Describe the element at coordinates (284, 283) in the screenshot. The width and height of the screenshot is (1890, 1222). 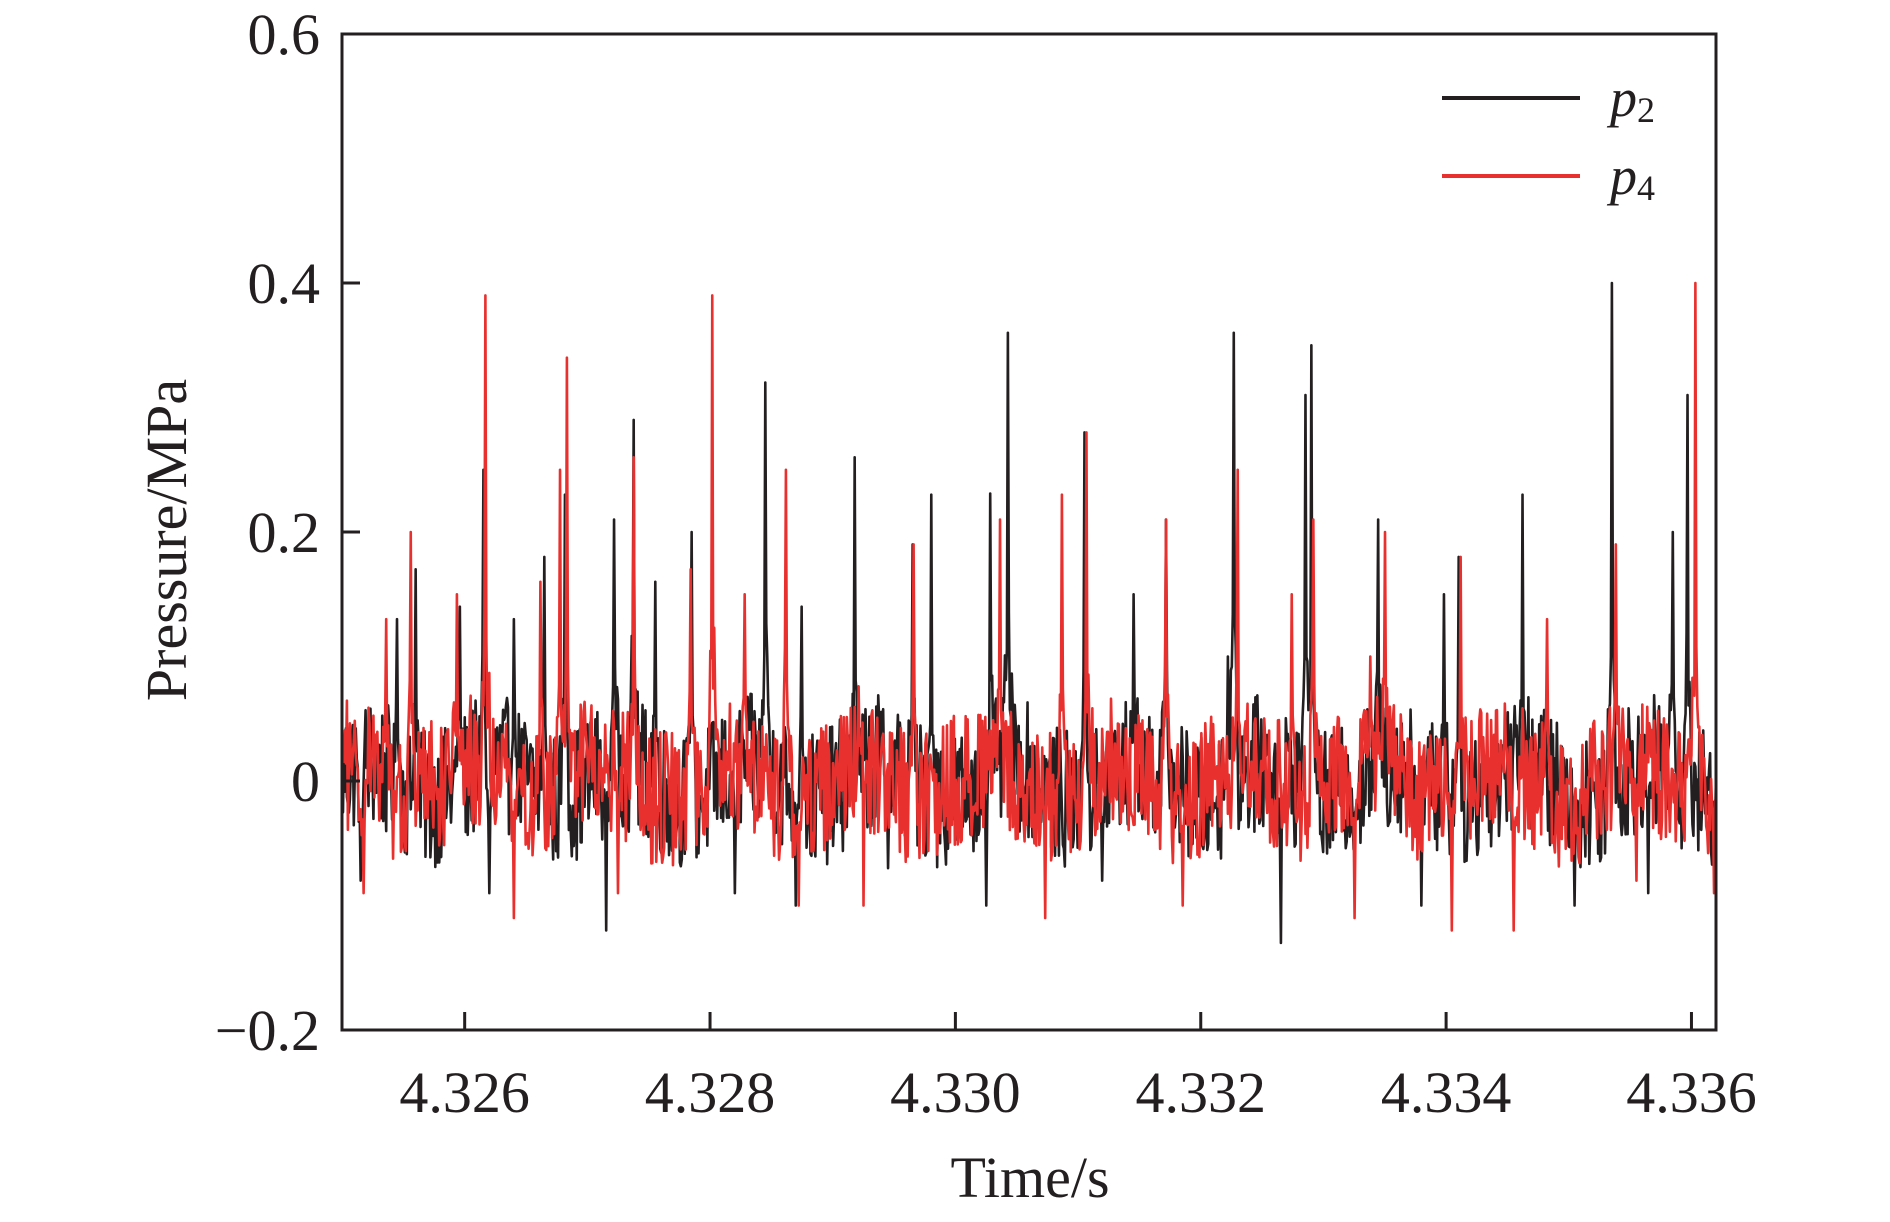
I see `y-tick-label: 0.4` at that location.